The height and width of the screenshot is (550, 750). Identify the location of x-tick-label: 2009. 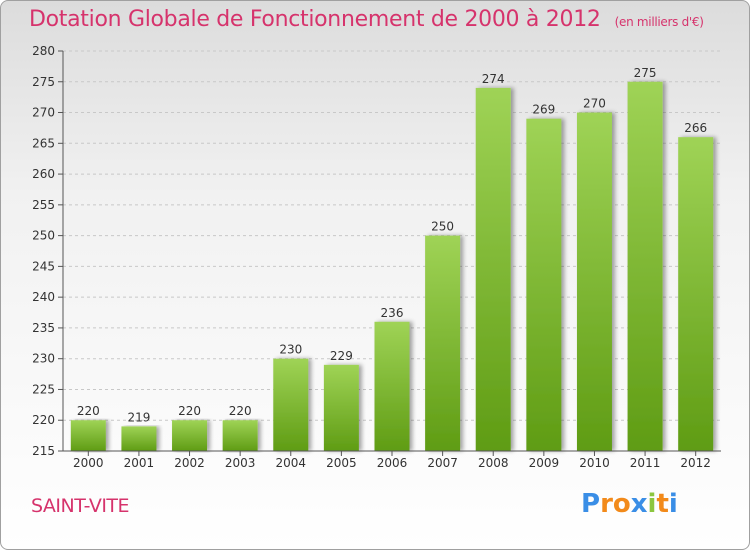
(544, 463).